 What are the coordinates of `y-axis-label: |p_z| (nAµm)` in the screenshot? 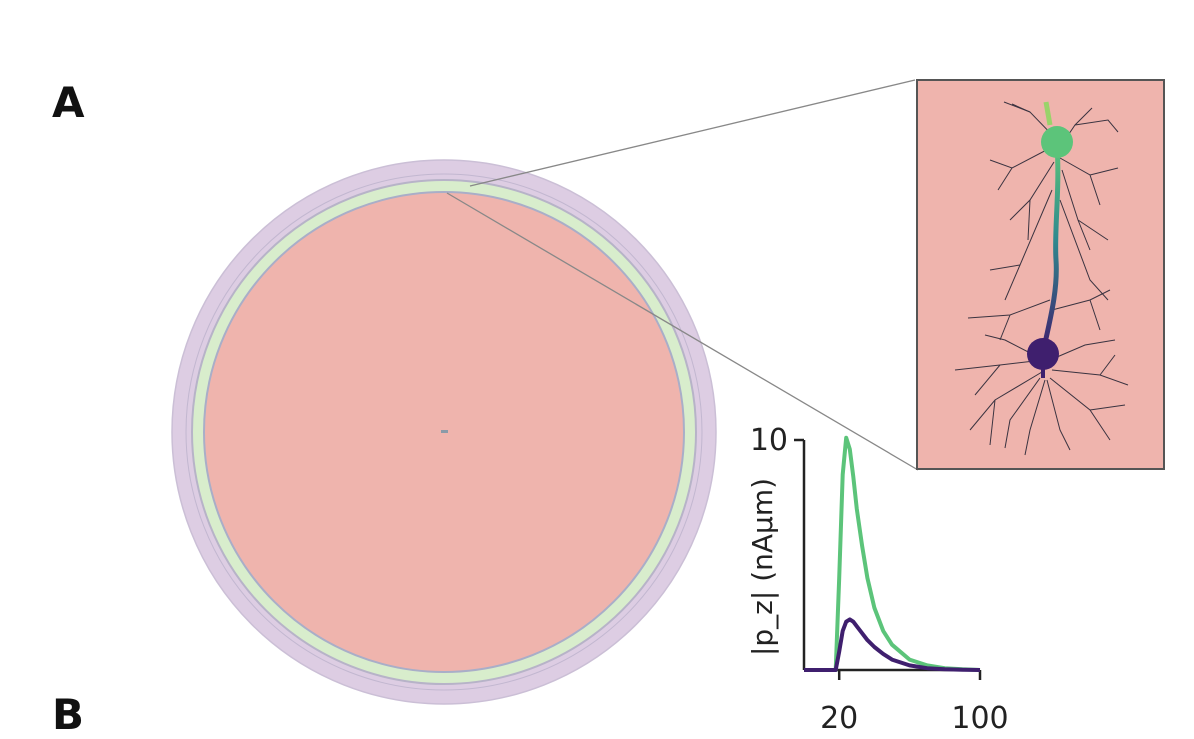 It's located at (762, 567).